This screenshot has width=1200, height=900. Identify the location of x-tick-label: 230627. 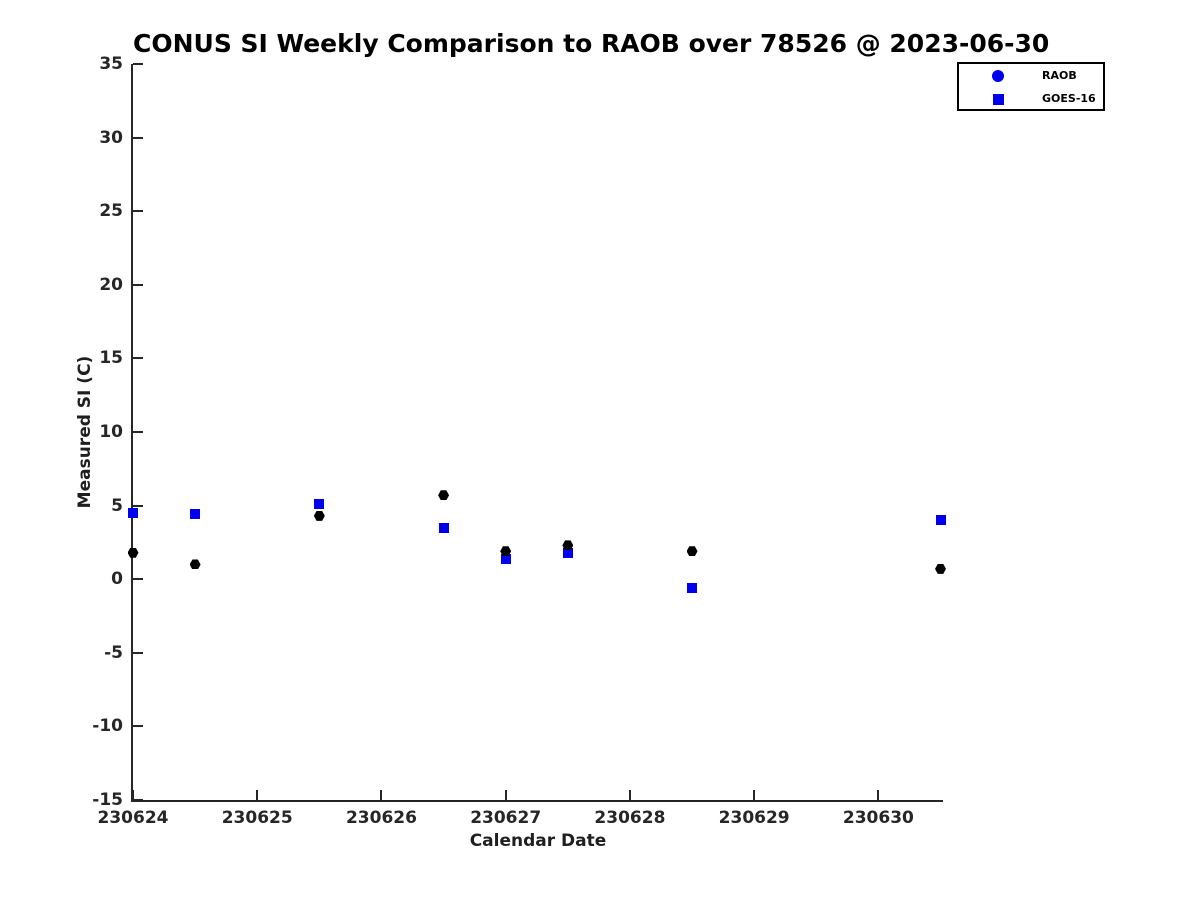
(506, 818).